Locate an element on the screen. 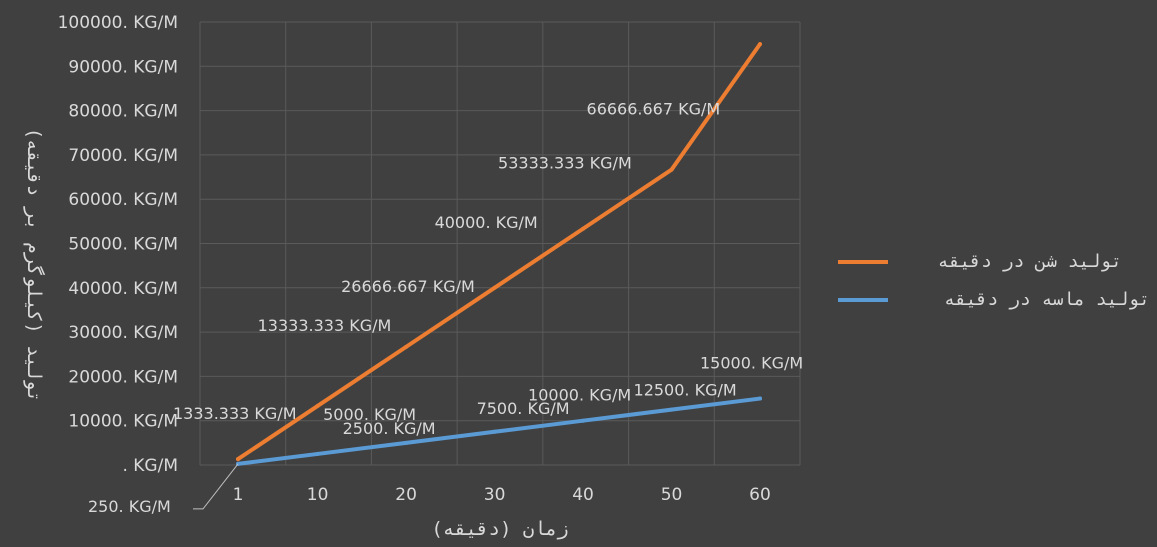  x-tick-label: 40 is located at coordinates (583, 495).